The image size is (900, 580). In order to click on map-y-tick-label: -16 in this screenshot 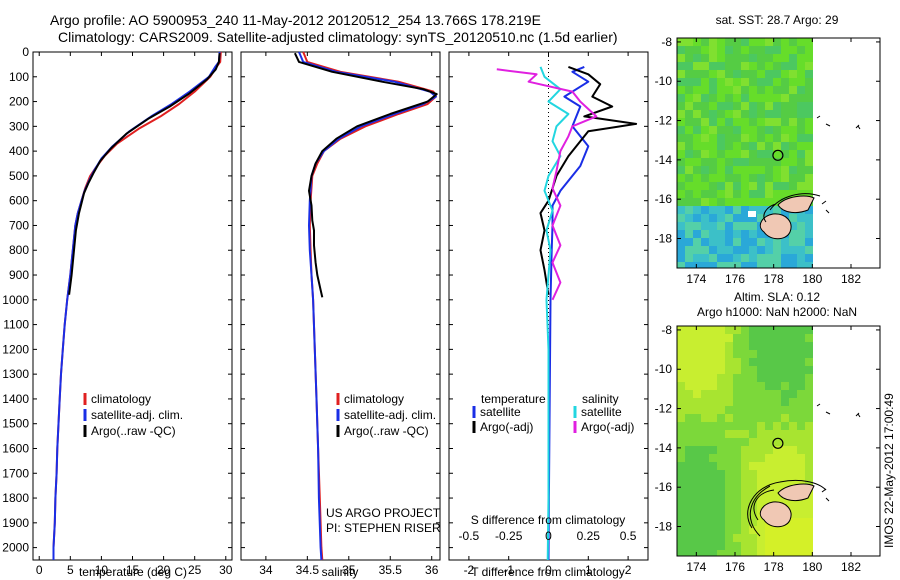, I will do `click(664, 199)`.